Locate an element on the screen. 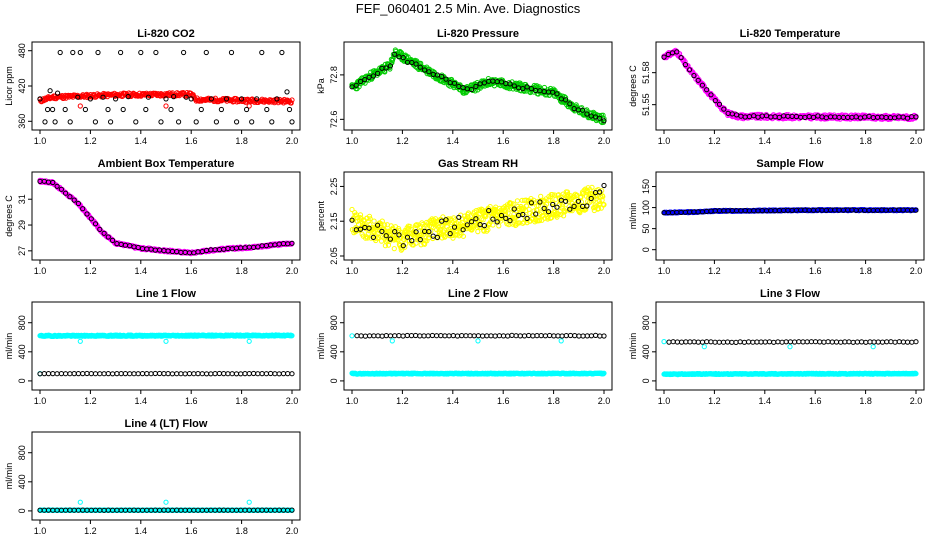 This screenshot has width=936, height=540. series-avg is located at coordinates (480, 335).